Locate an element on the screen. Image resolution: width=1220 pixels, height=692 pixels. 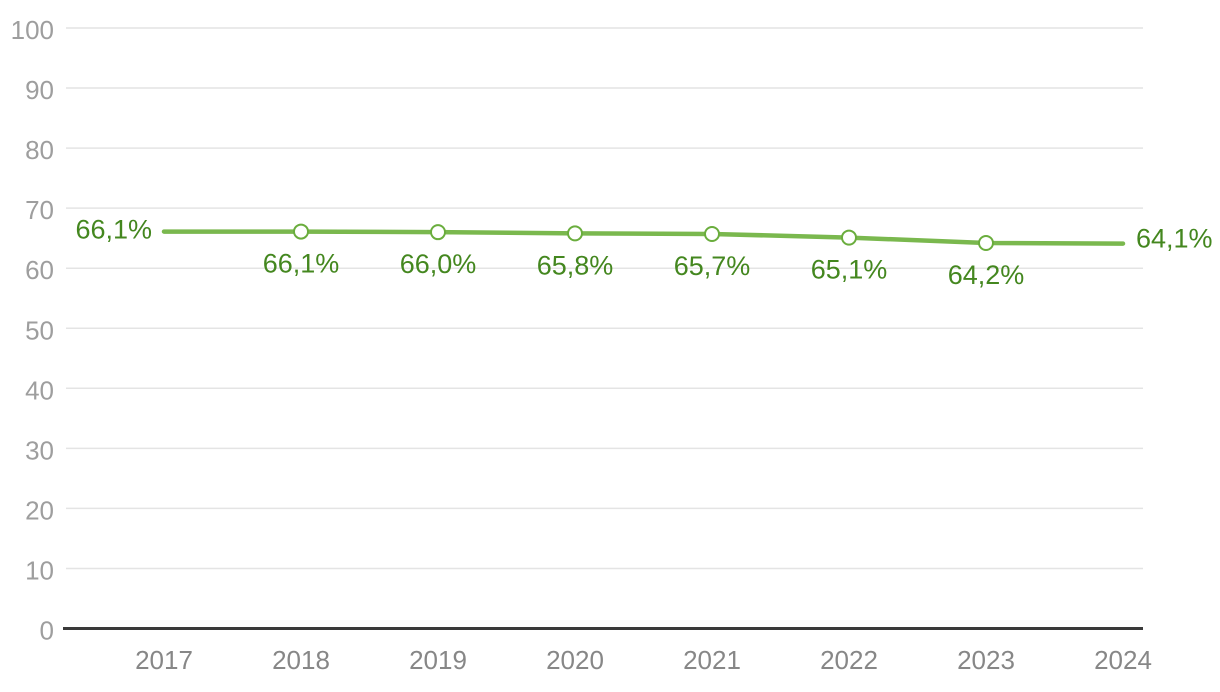
x-axis-tick-label: 2024 is located at coordinates (1123, 660).